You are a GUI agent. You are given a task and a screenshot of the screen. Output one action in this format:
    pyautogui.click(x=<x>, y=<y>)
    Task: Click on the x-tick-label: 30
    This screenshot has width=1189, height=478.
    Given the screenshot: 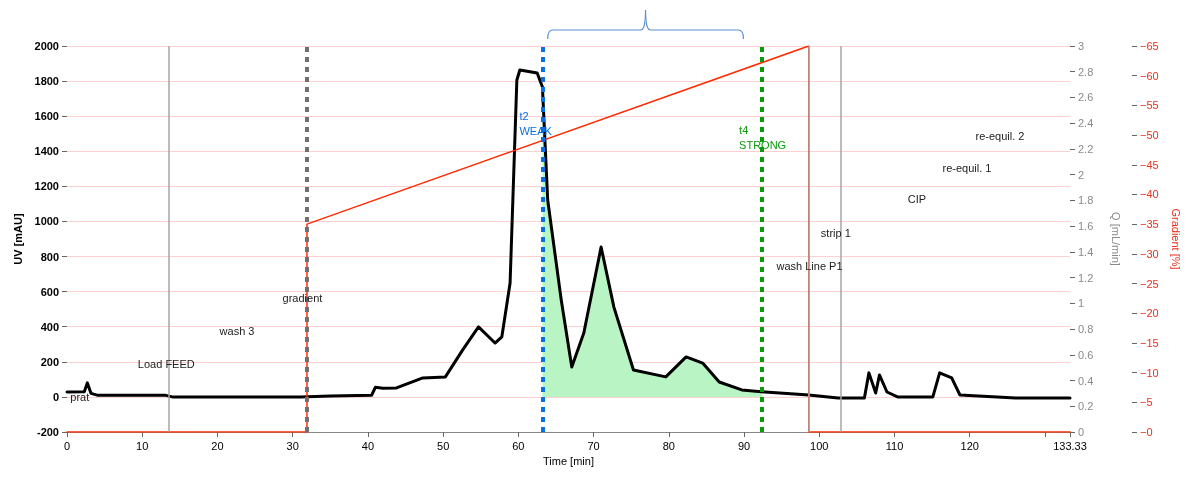 What is the action you would take?
    pyautogui.click(x=292, y=445)
    